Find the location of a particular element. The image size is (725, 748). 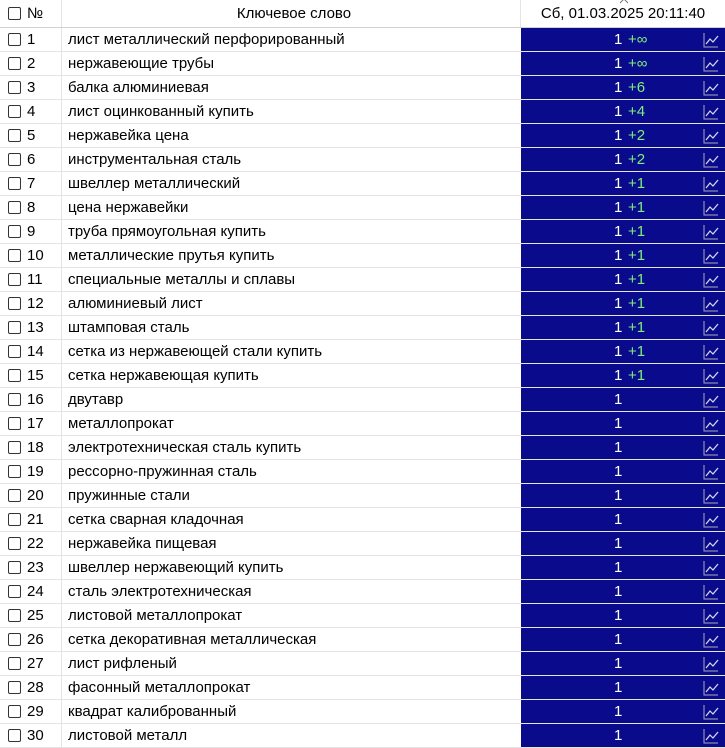

select-all-checkbox is located at coordinates (14, 13).